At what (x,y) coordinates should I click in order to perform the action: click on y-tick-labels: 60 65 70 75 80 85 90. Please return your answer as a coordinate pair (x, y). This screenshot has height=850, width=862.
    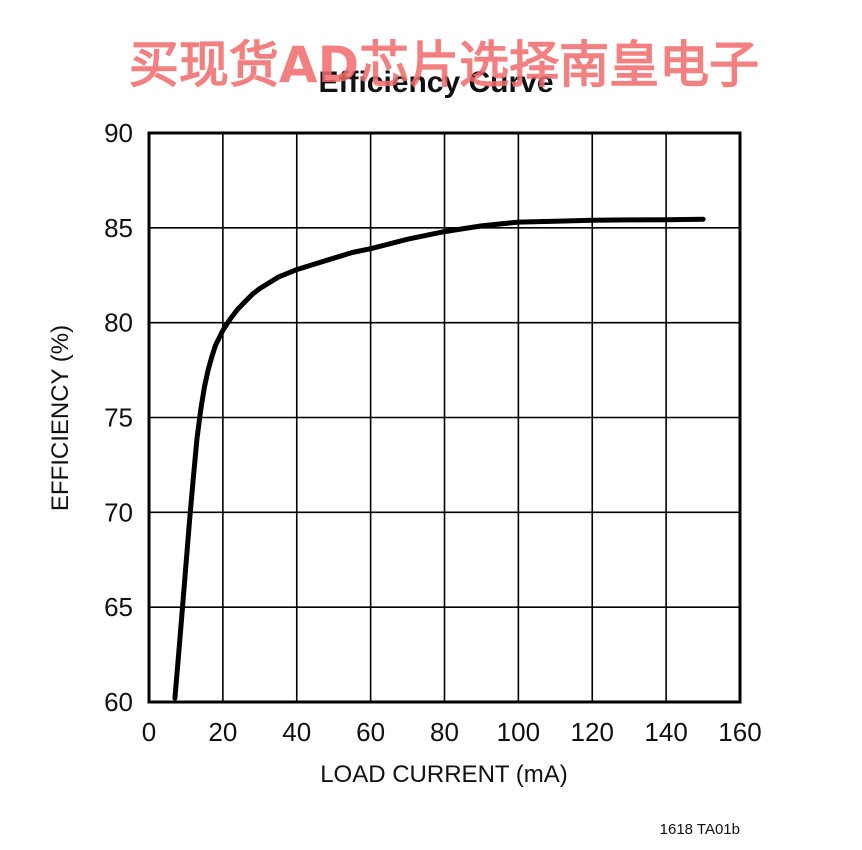
    Looking at the image, I should click on (118, 417).